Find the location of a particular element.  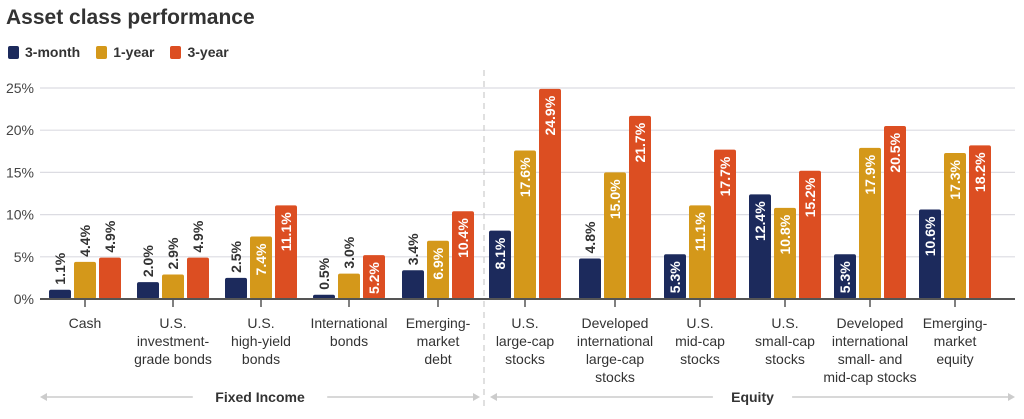

data-label: 20.5% is located at coordinates (895, 152).